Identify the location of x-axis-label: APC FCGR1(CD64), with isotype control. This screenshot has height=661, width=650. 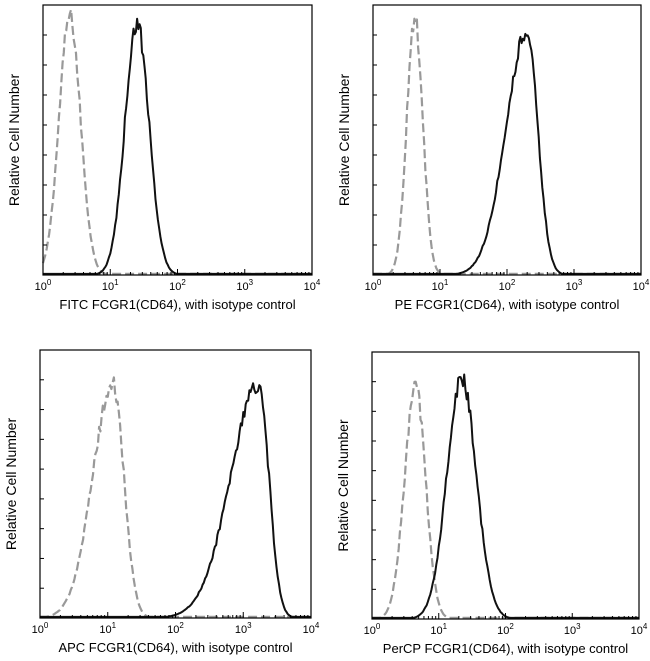
(175, 647).